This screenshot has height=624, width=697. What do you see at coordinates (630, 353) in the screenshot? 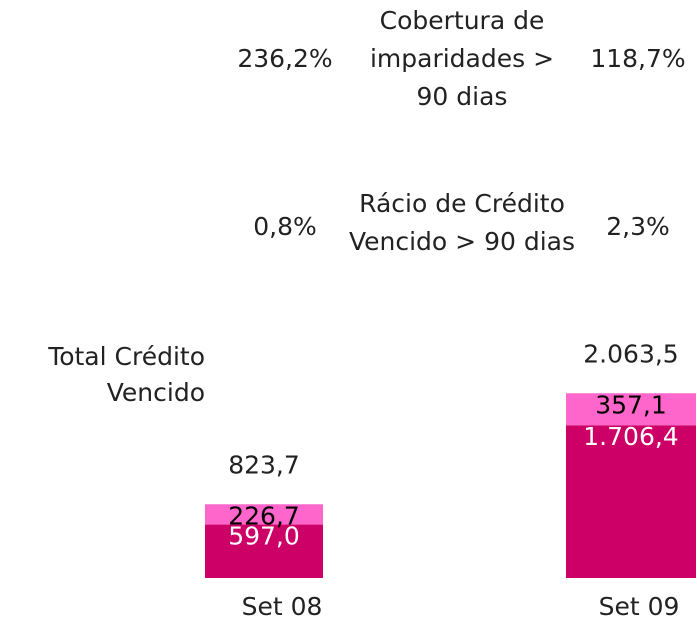
I see `total-label: 2.063,5` at bounding box center [630, 353].